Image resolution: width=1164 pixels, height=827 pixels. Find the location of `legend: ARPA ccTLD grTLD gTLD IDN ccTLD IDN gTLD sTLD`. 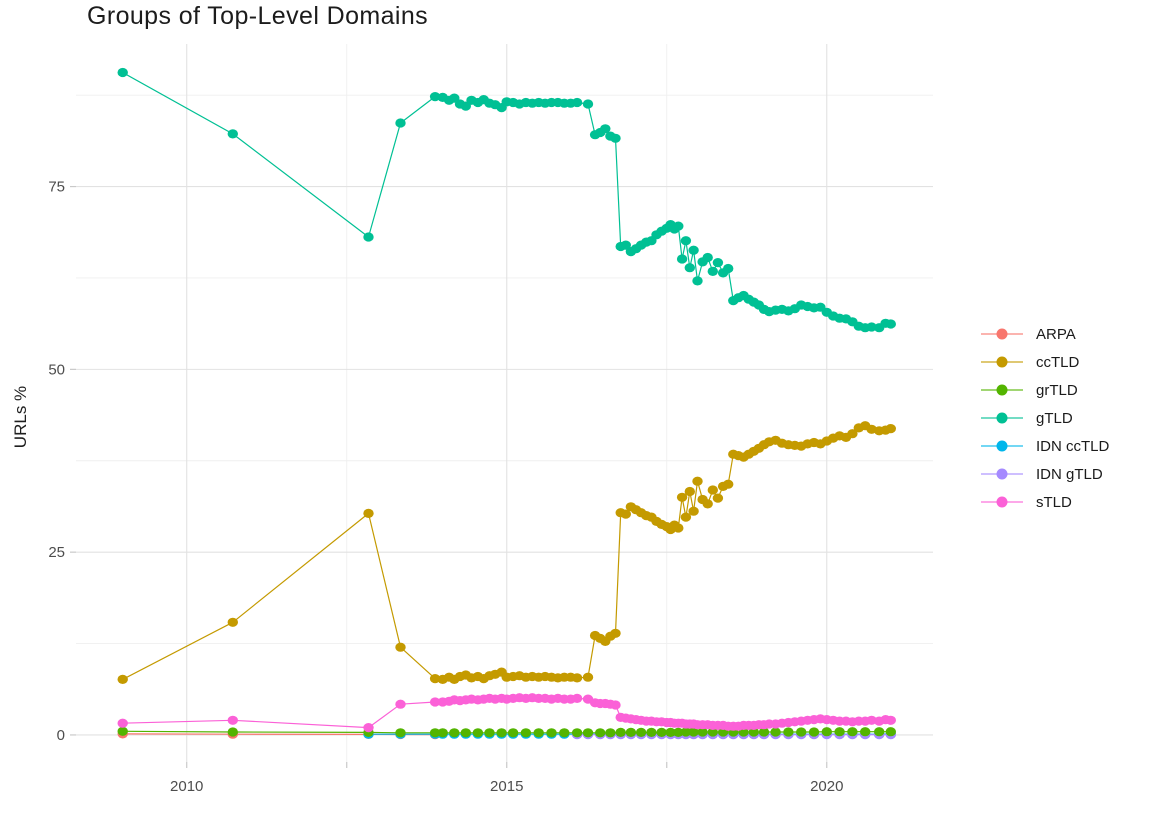

legend: ARPA ccTLD grTLD gTLD IDN ccTLD IDN gTLD sTLD is located at coordinates (1045, 418).